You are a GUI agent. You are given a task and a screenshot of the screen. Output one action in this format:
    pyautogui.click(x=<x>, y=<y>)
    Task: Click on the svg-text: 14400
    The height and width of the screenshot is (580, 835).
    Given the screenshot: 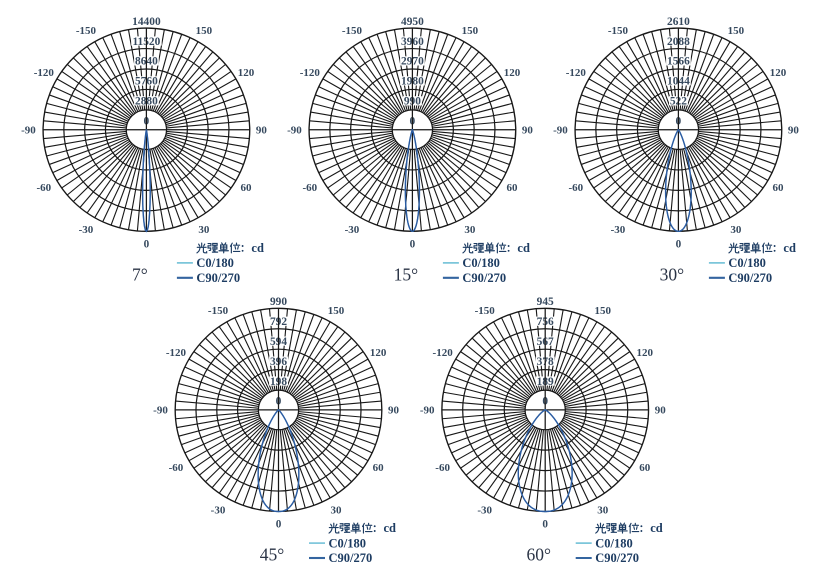 What is the action you would take?
    pyautogui.click(x=146, y=22)
    